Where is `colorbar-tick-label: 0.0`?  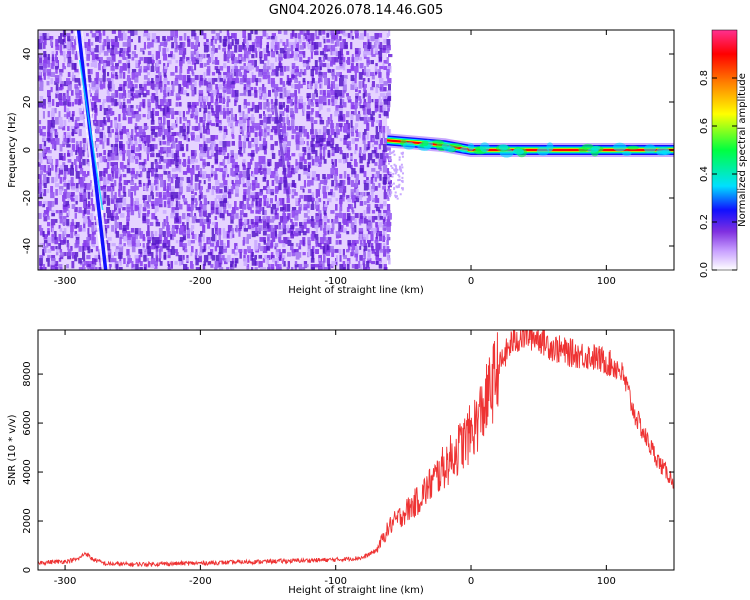 colorbar-tick-label: 0.0 is located at coordinates (704, 270).